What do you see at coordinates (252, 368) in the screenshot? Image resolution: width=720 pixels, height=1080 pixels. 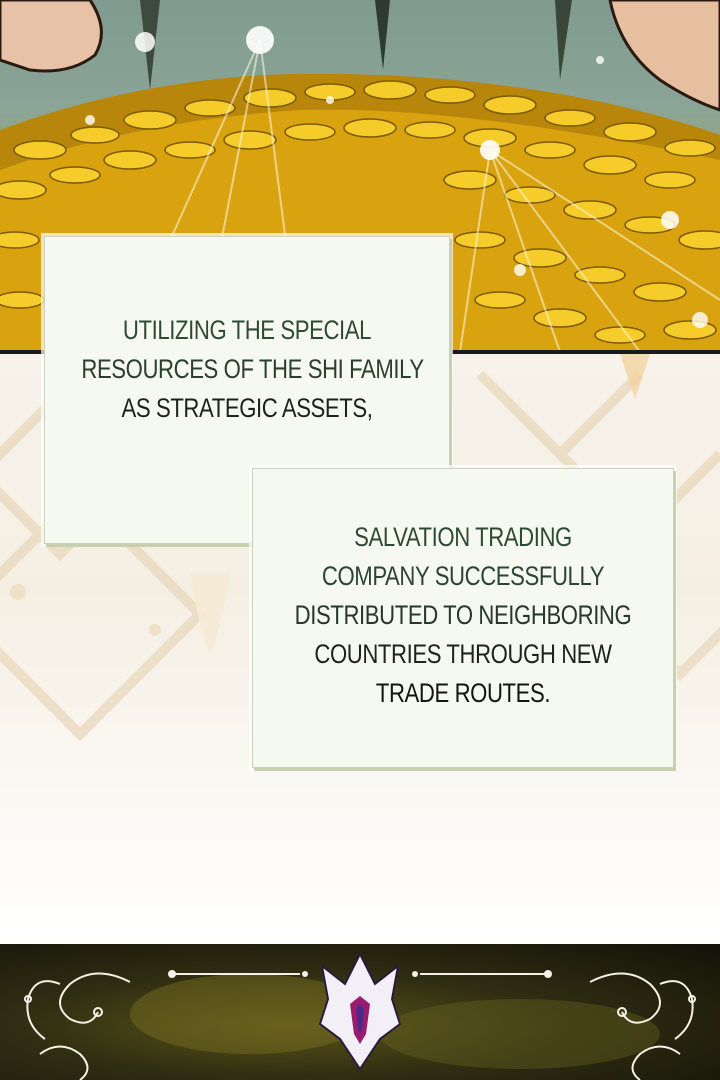 I see `caption-1-line-2: RESOURCES OF THE SHI FAMILY` at bounding box center [252, 368].